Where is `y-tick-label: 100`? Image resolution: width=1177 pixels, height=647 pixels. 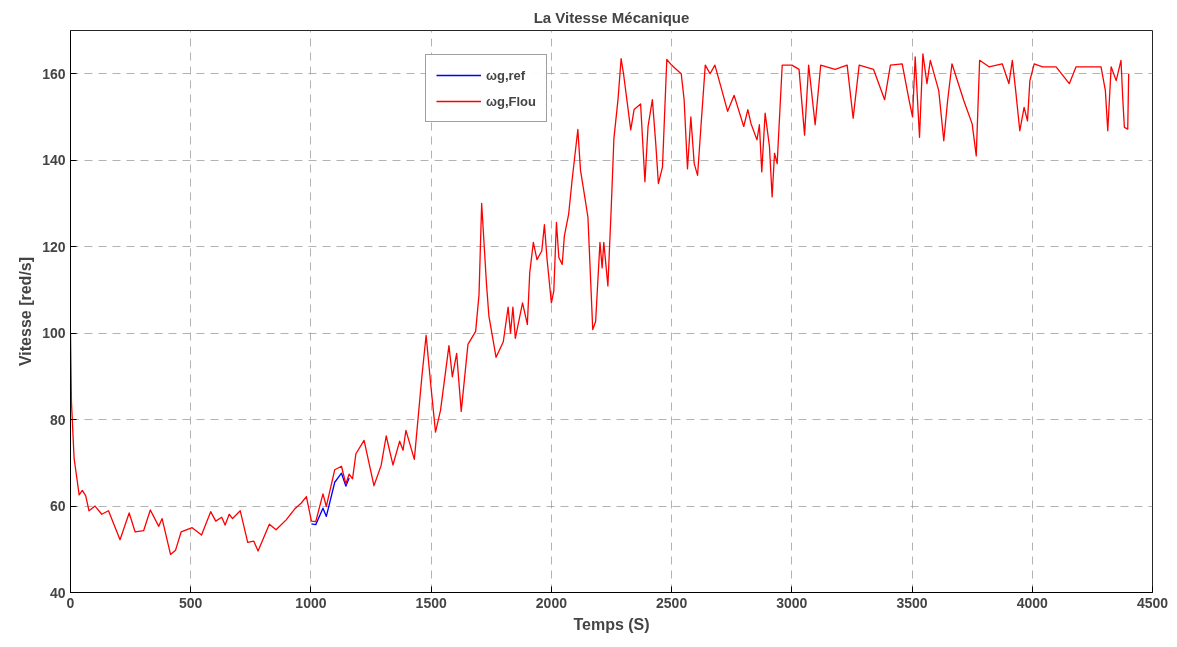 y-tick-label: 100 is located at coordinates (54, 333).